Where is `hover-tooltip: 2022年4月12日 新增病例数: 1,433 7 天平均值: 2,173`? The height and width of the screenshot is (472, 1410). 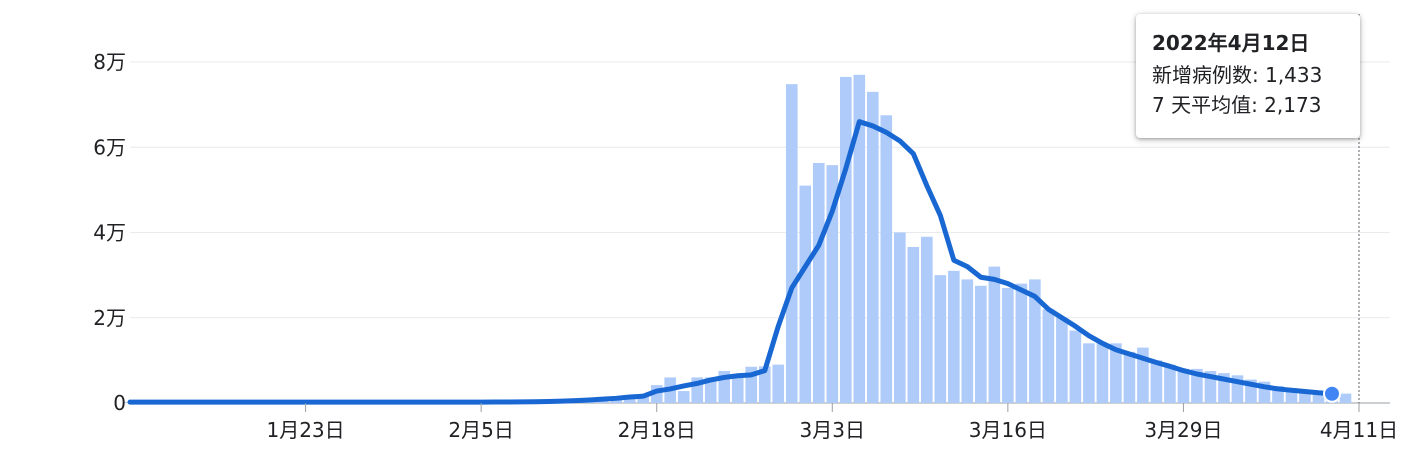
hover-tooltip: 2022年4月12日 新增病例数: 1,433 7 天平均值: 2,173 is located at coordinates (1248, 76).